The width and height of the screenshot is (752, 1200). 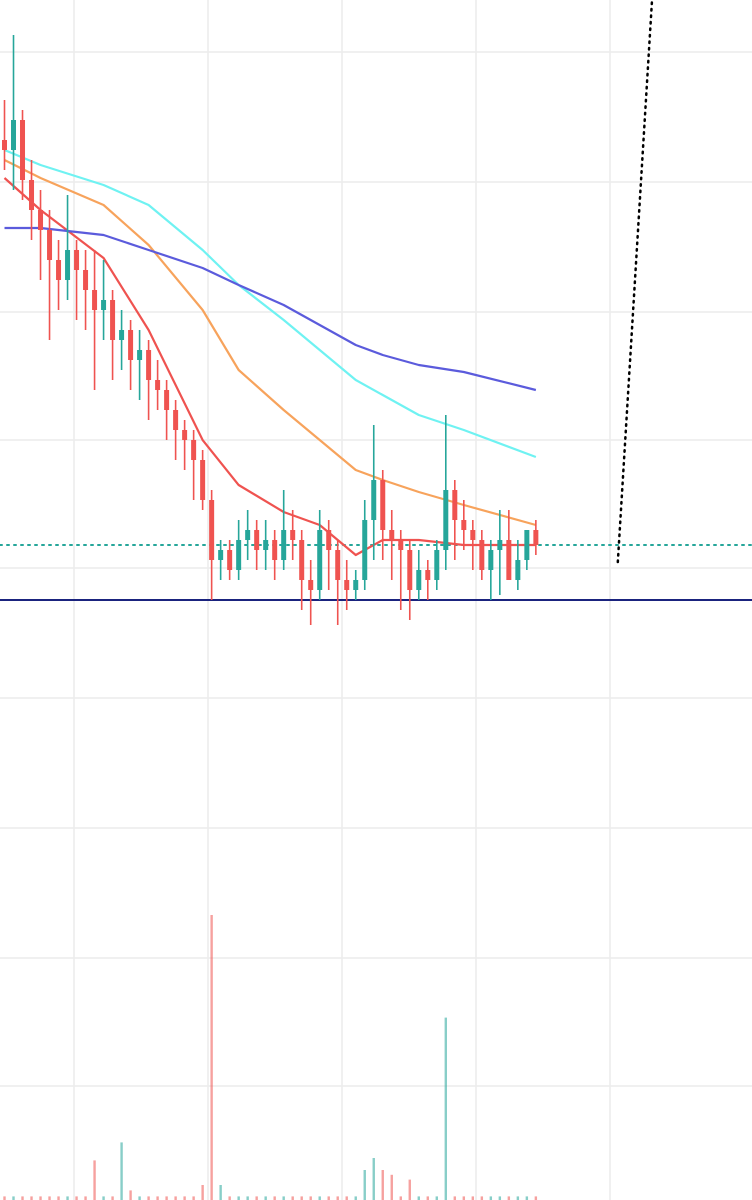 What do you see at coordinates (635, 282) in the screenshot?
I see `trend-line` at bounding box center [635, 282].